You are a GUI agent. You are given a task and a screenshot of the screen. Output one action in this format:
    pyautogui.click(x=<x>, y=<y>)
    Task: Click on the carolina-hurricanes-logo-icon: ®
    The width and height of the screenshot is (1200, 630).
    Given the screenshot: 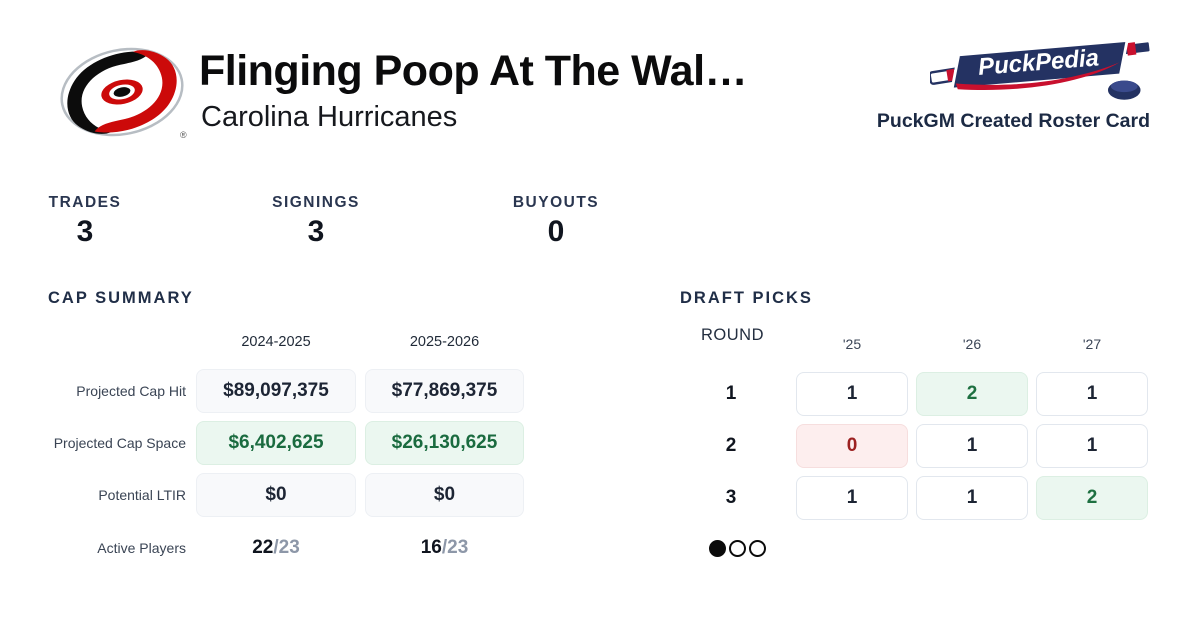 What is the action you would take?
    pyautogui.click(x=123, y=93)
    